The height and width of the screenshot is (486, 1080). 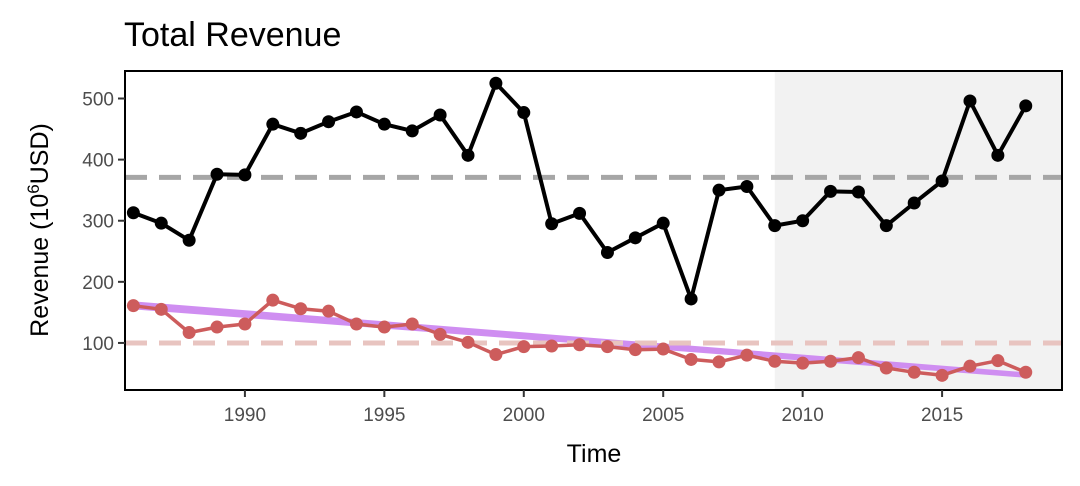 I want to click on y-tick-label: 100, so click(x=98, y=344).